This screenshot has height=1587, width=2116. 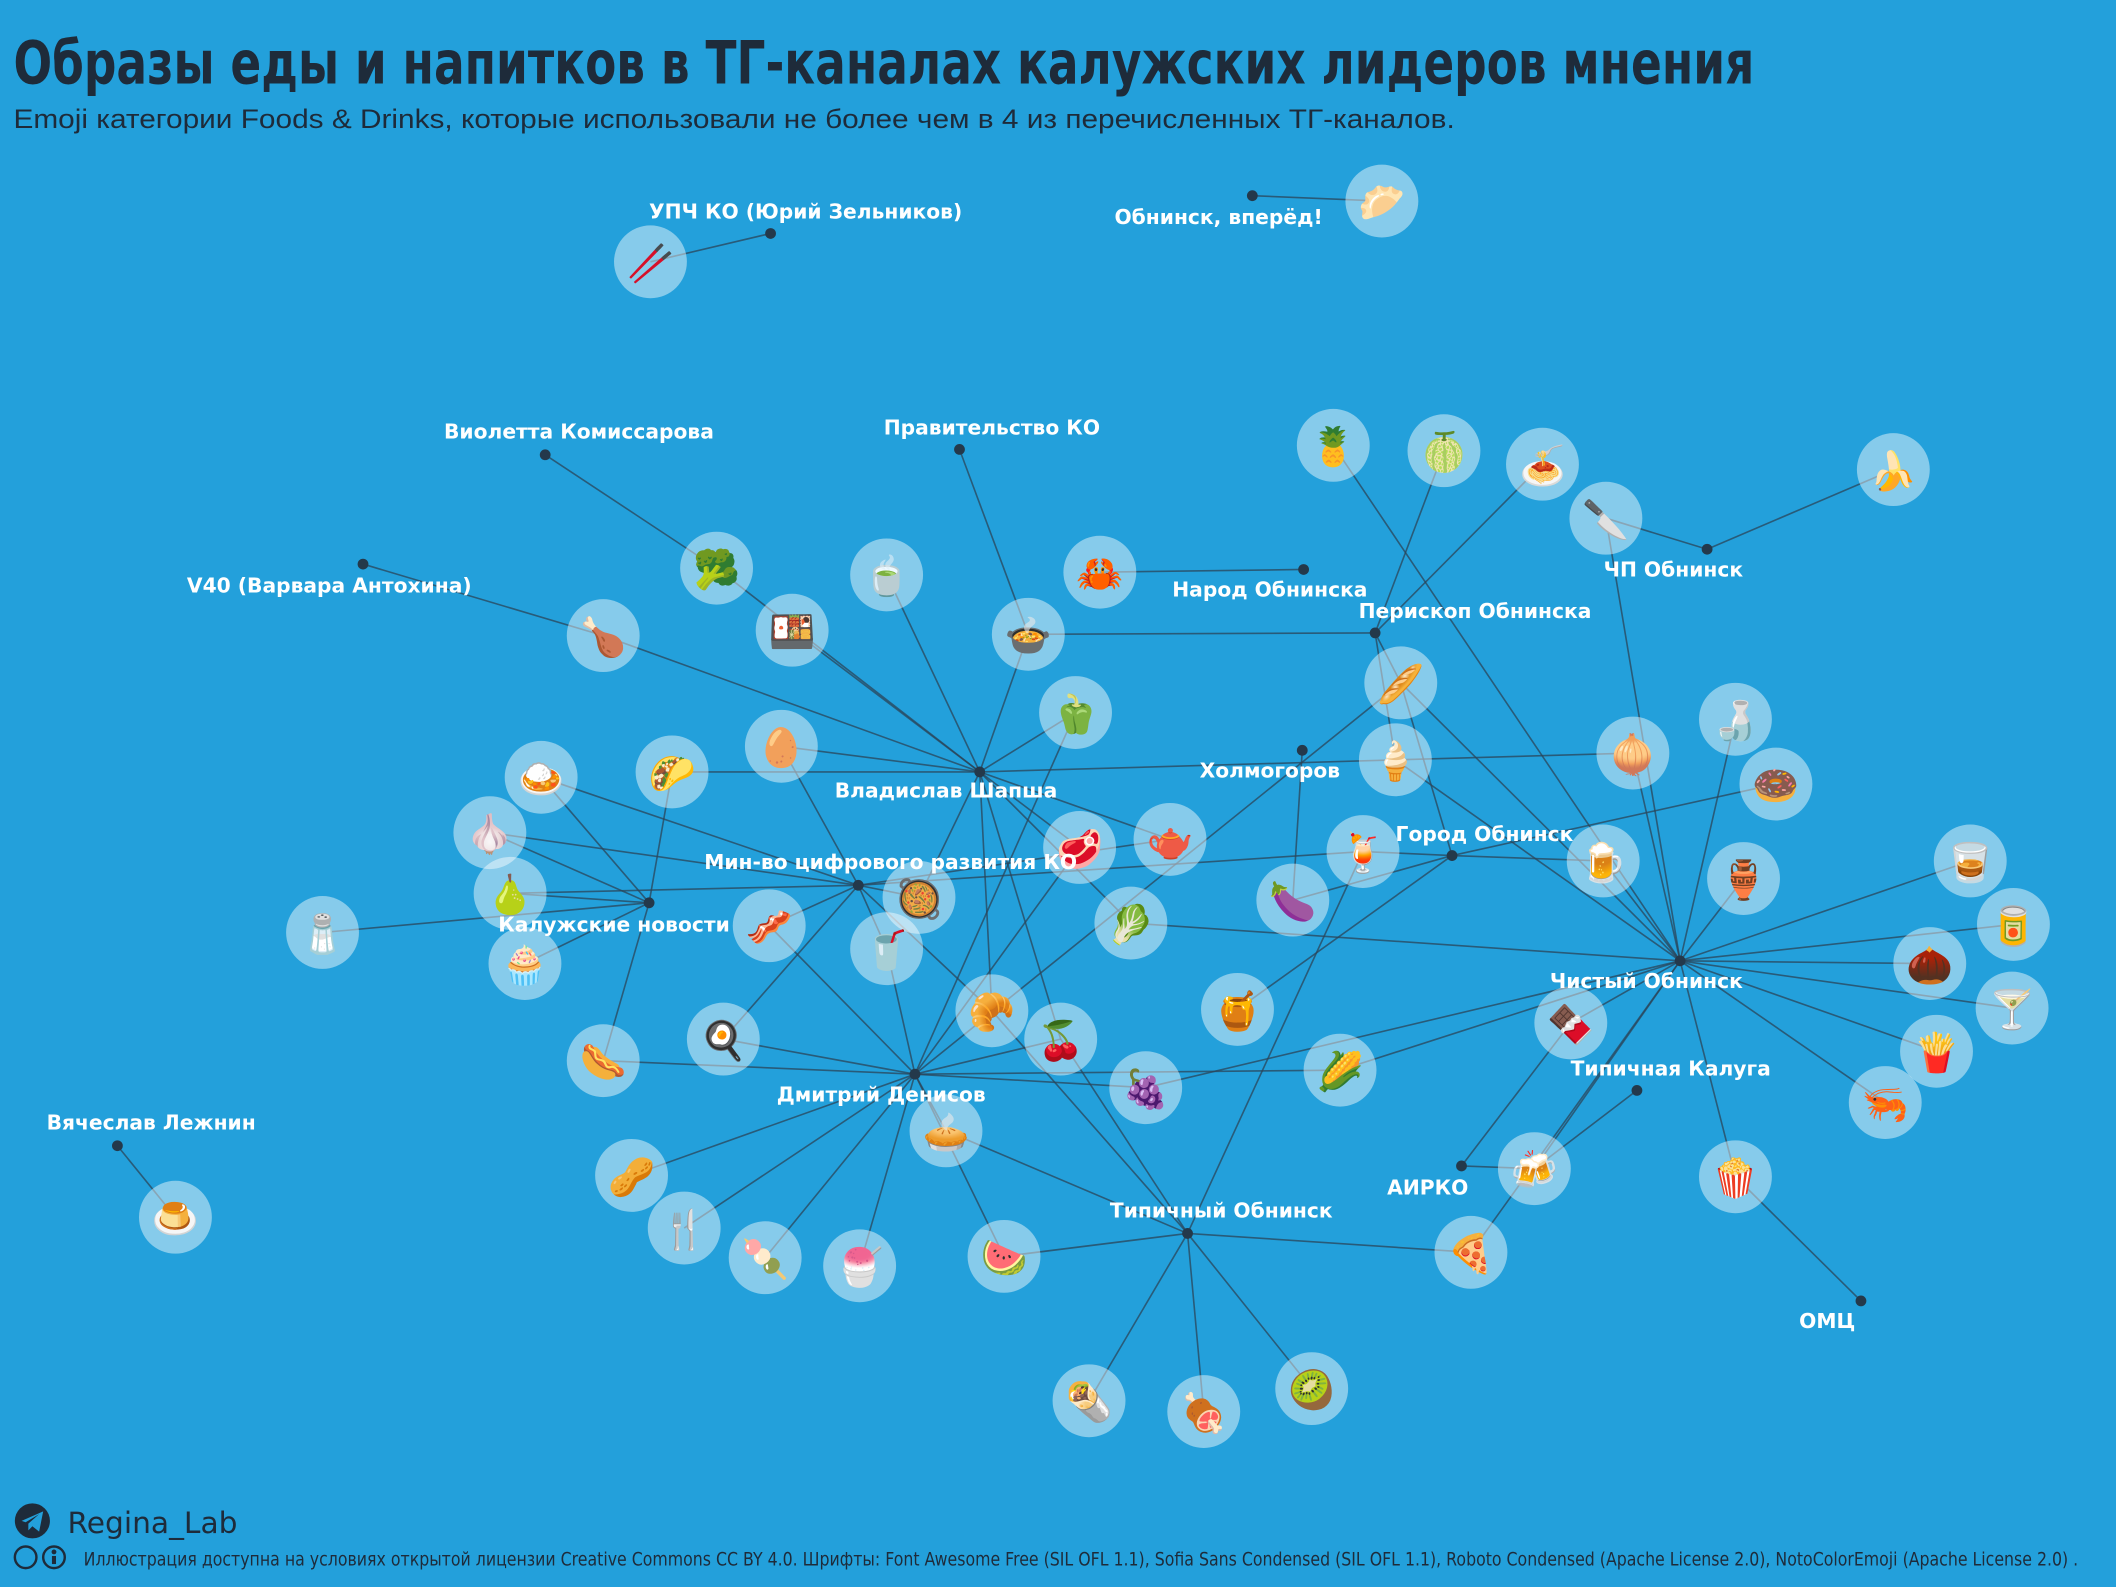 I want to click on channel-label: Виолетта Комиссарова, so click(x=579, y=432).